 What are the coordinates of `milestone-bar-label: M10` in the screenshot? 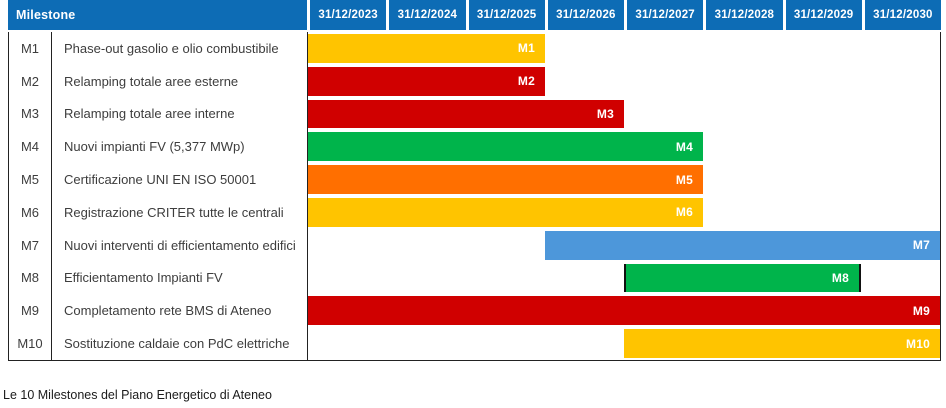 It's located at (918, 343).